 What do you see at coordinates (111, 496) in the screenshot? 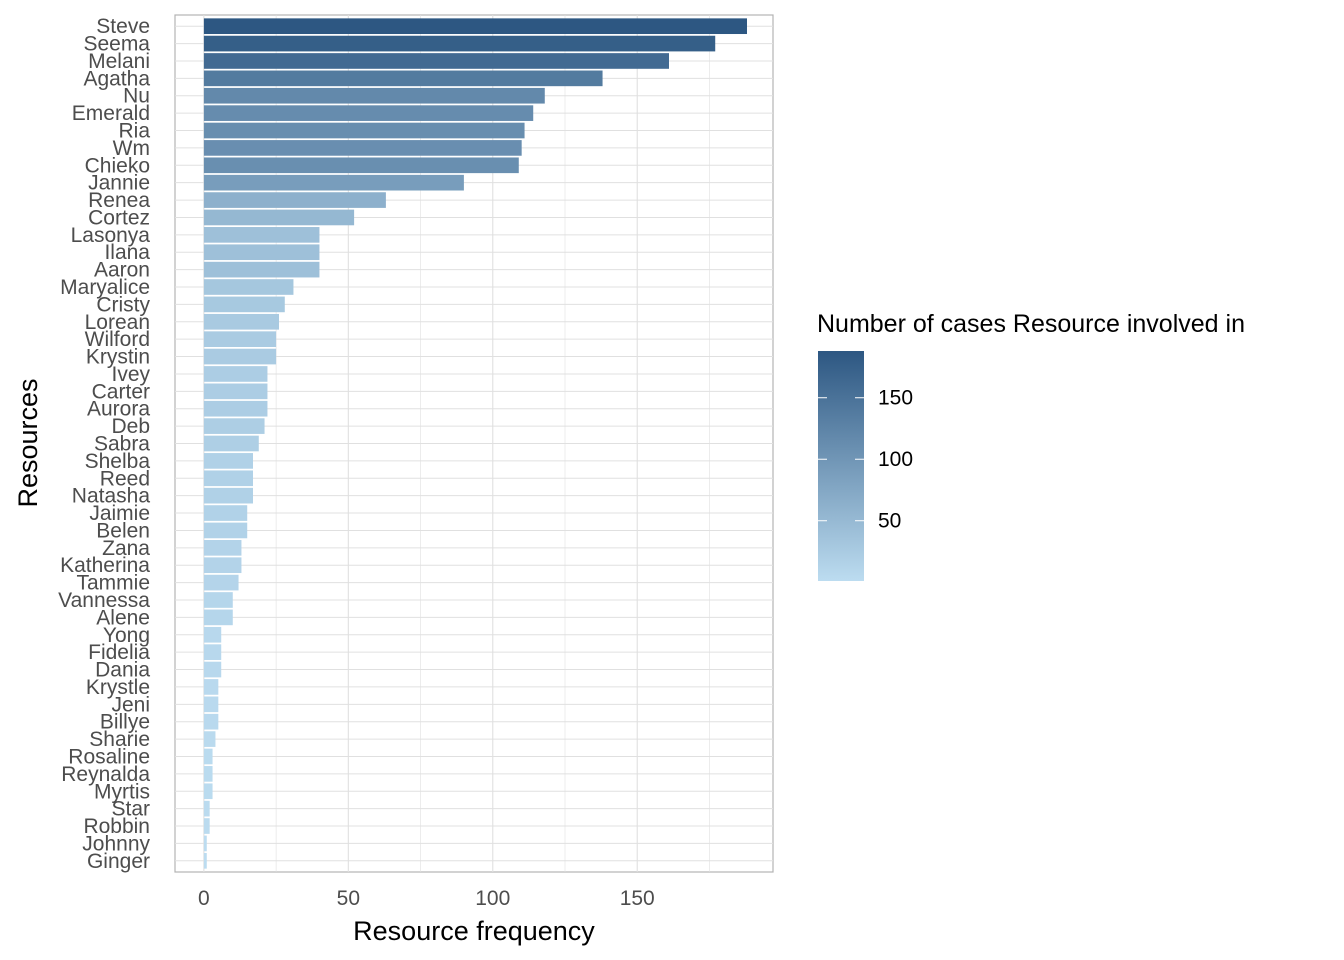
I see `y-tick-label: Natasha` at bounding box center [111, 496].